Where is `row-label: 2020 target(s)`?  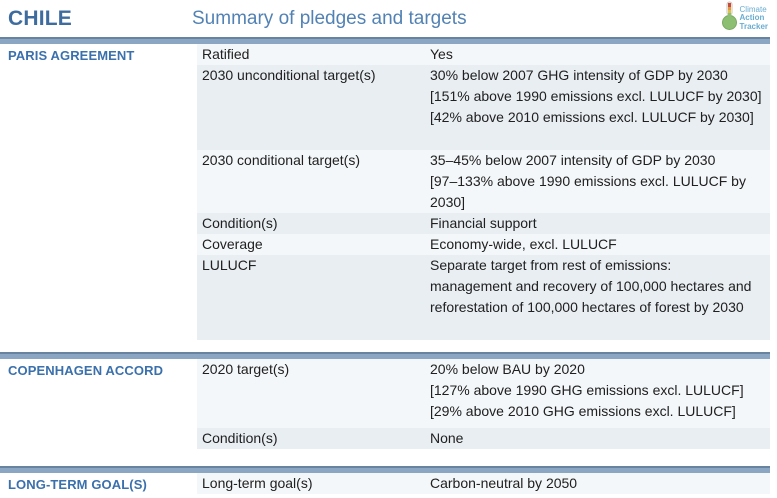 row-label: 2020 target(s) is located at coordinates (246, 369).